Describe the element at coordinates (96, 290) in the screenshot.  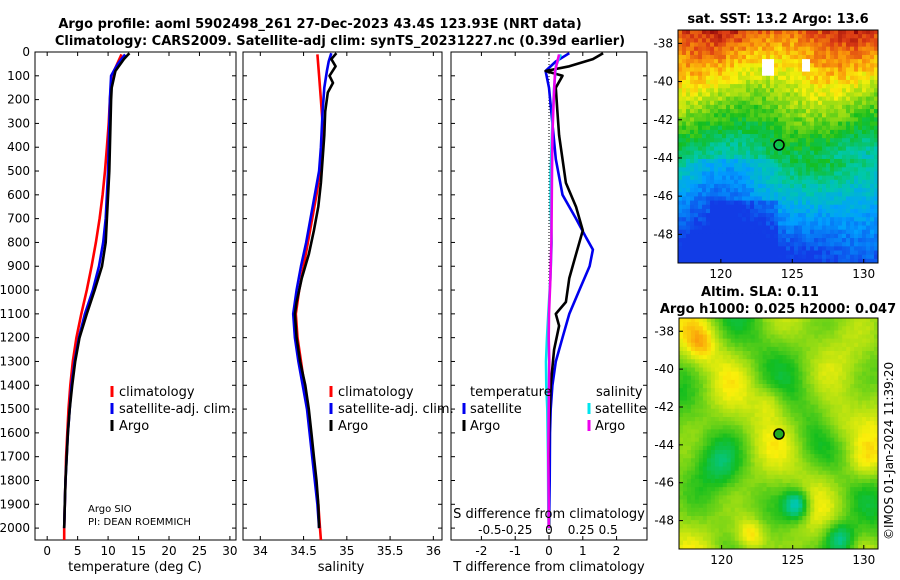
I see `series-argo` at that location.